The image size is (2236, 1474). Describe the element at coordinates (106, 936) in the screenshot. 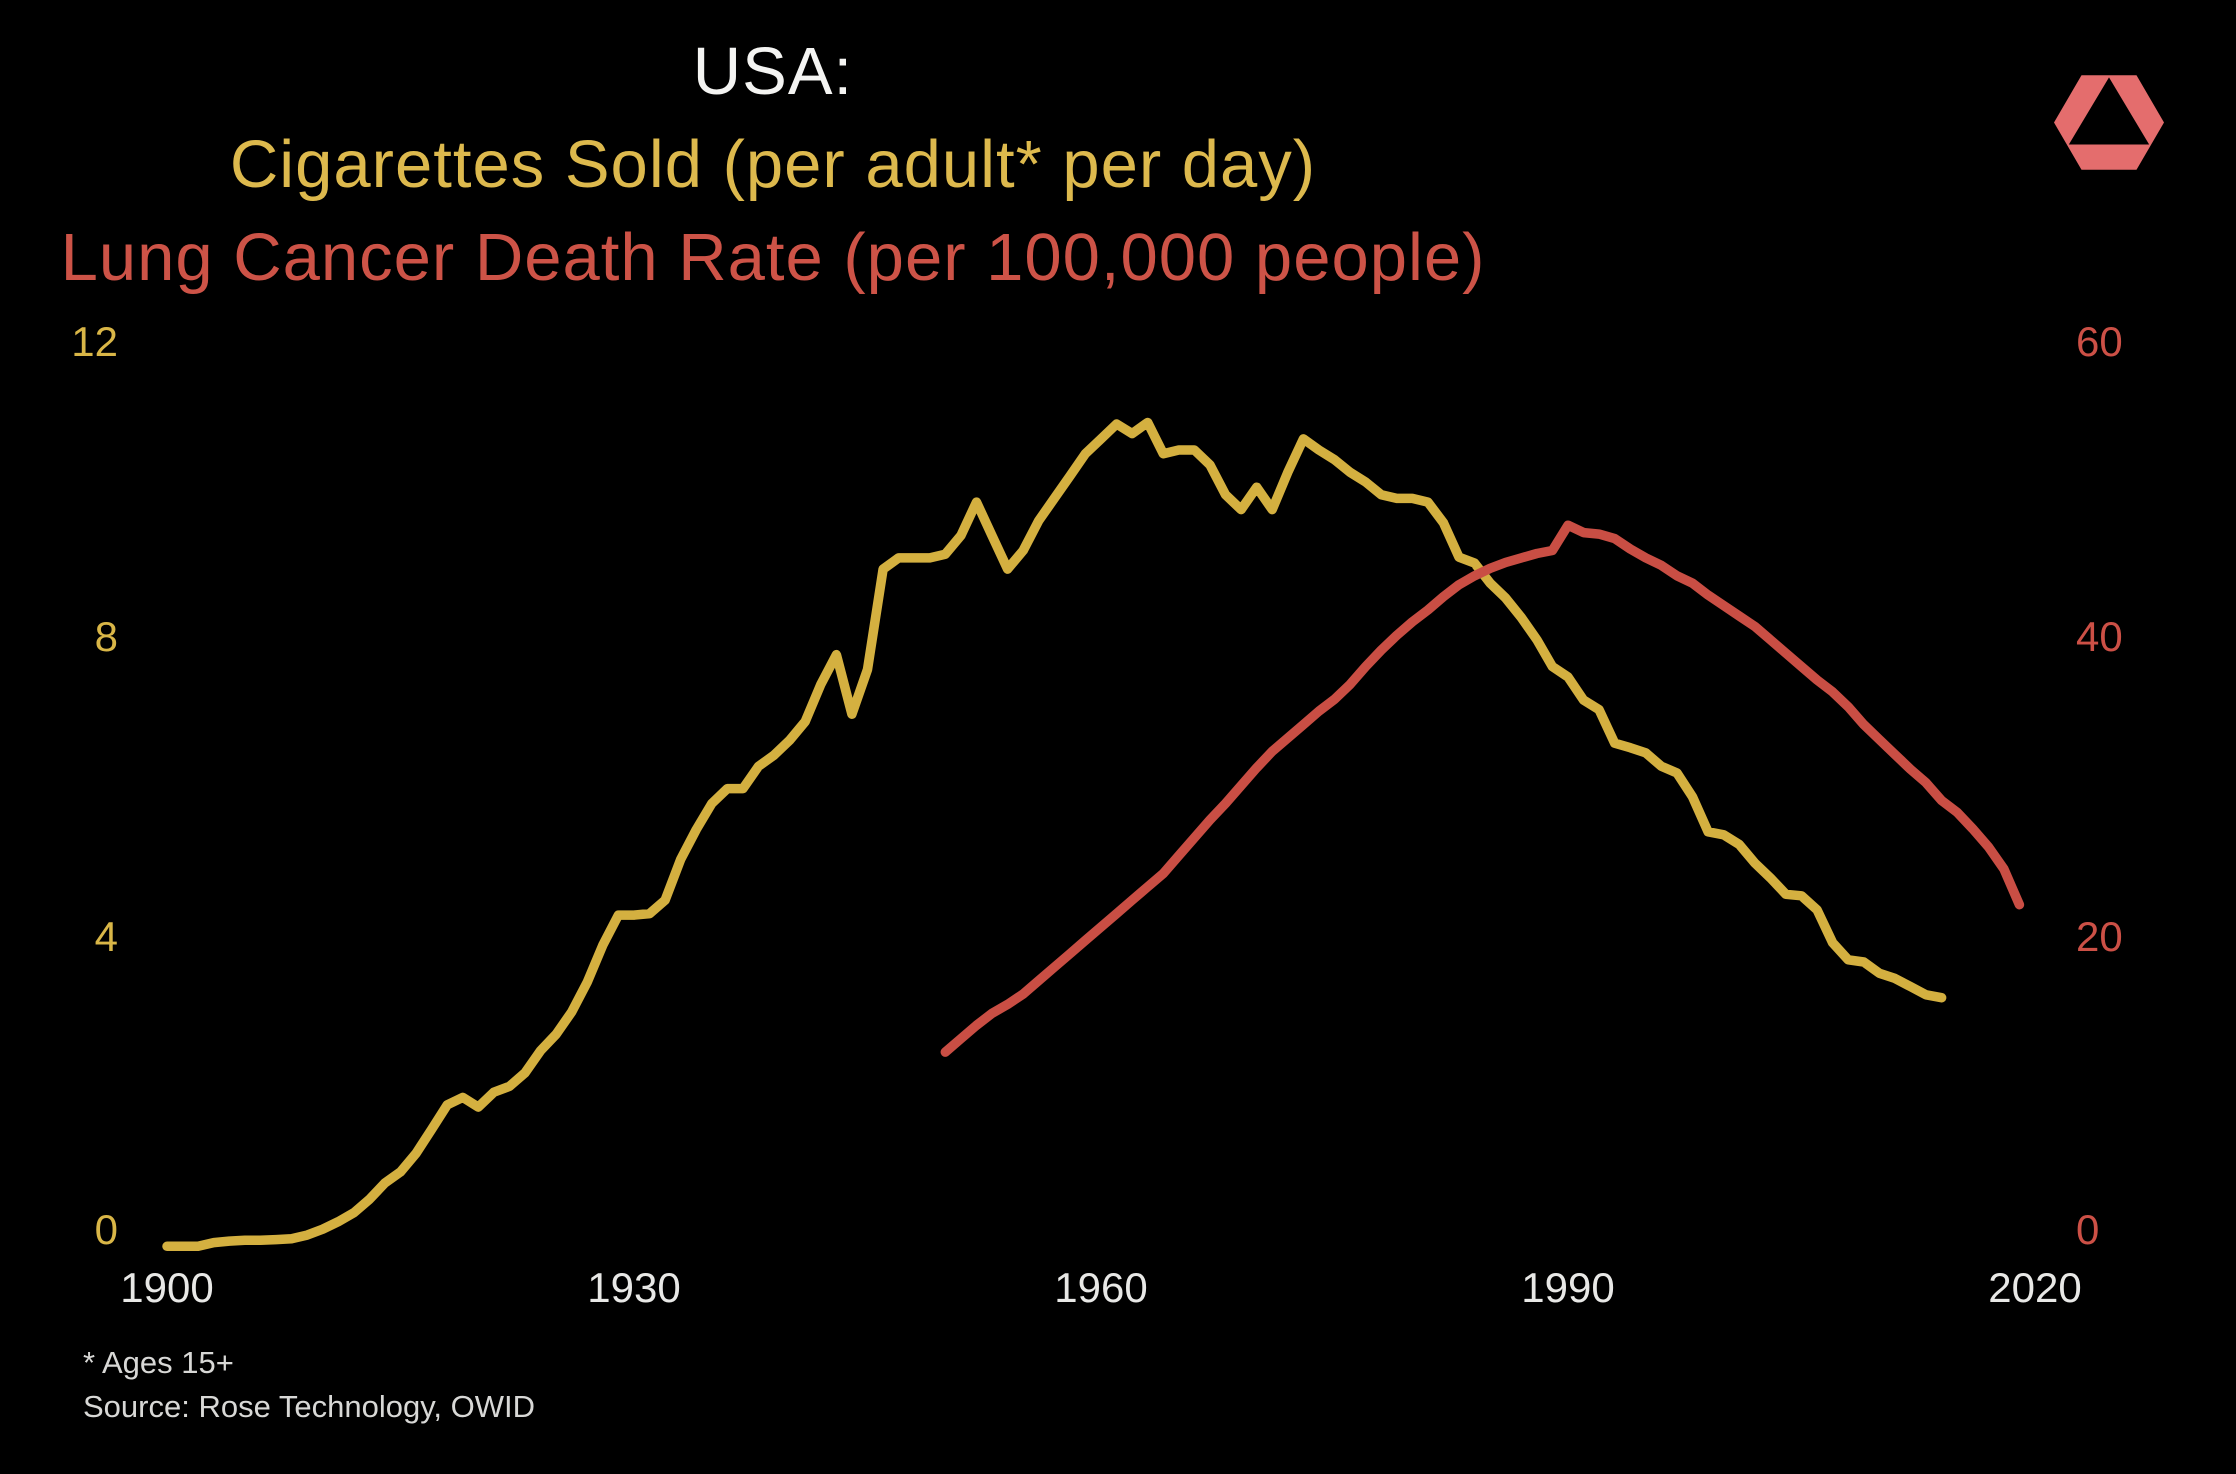

I see `y-left-tick-4: 4` at that location.